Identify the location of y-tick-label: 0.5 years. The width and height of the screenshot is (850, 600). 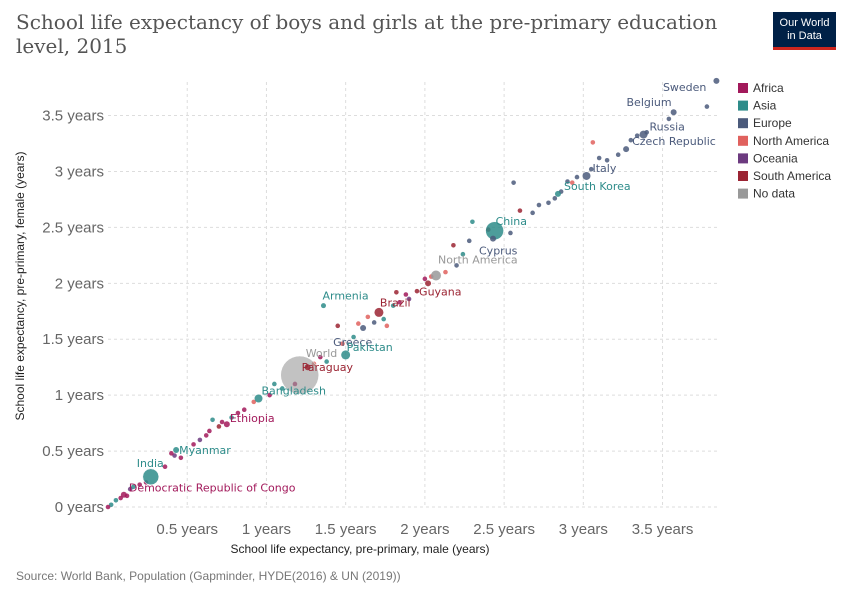
(73, 451).